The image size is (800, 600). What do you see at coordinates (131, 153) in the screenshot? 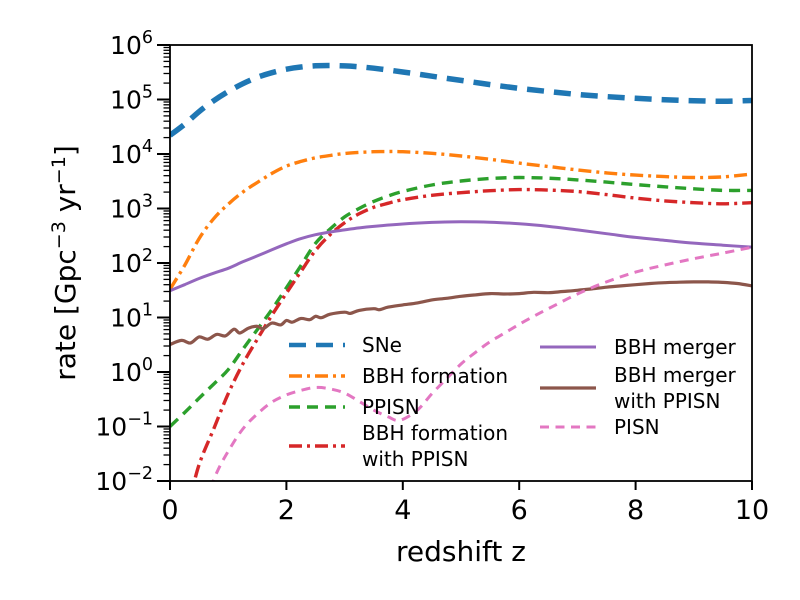
I see `y-tick-label: 10⁴` at bounding box center [131, 153].